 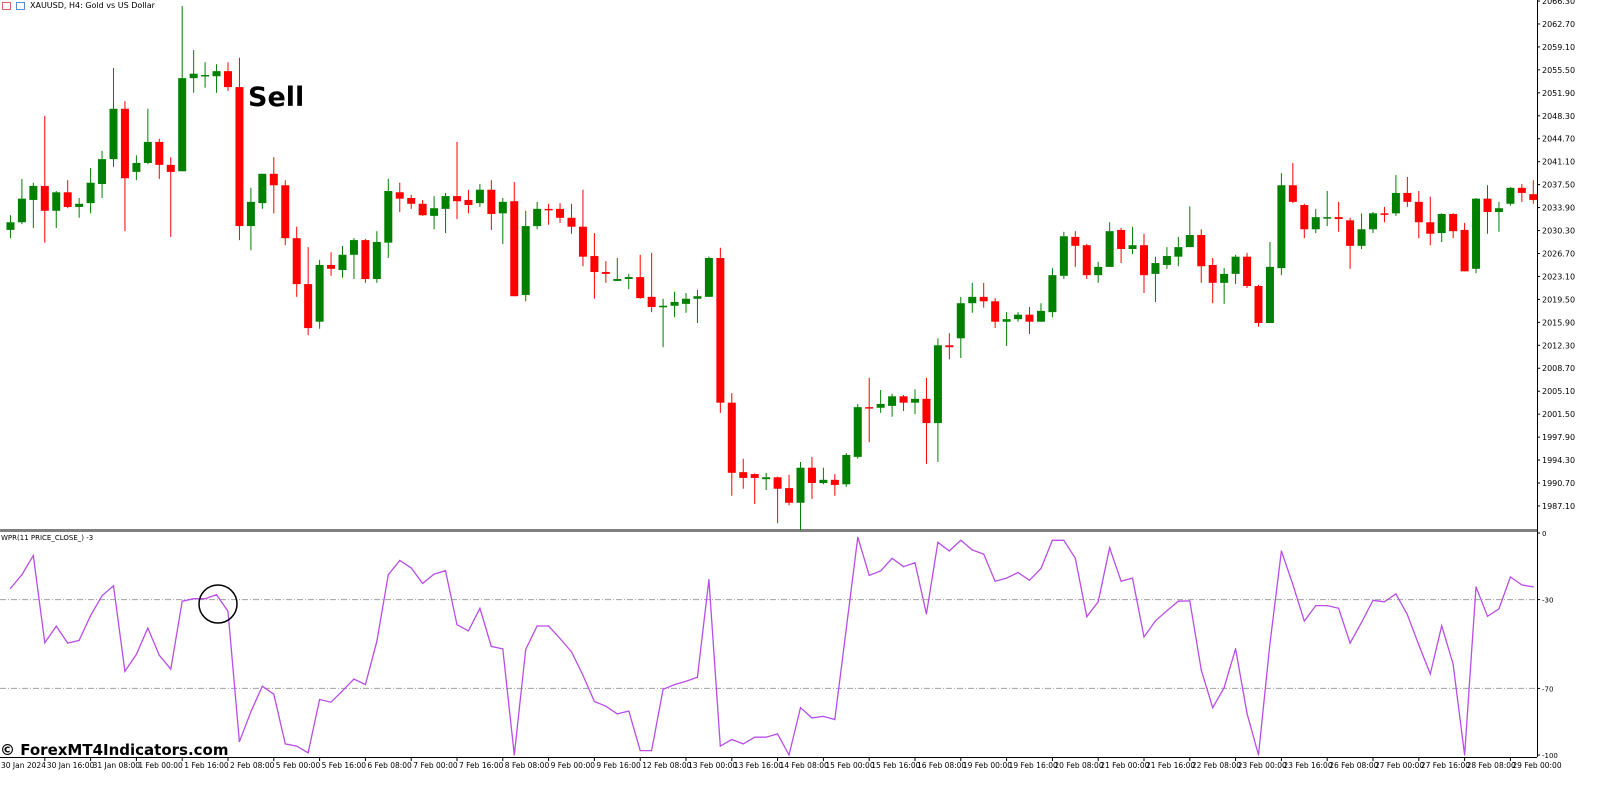 I want to click on time-tick-label: 27 Feb 00:00, so click(x=1399, y=765).